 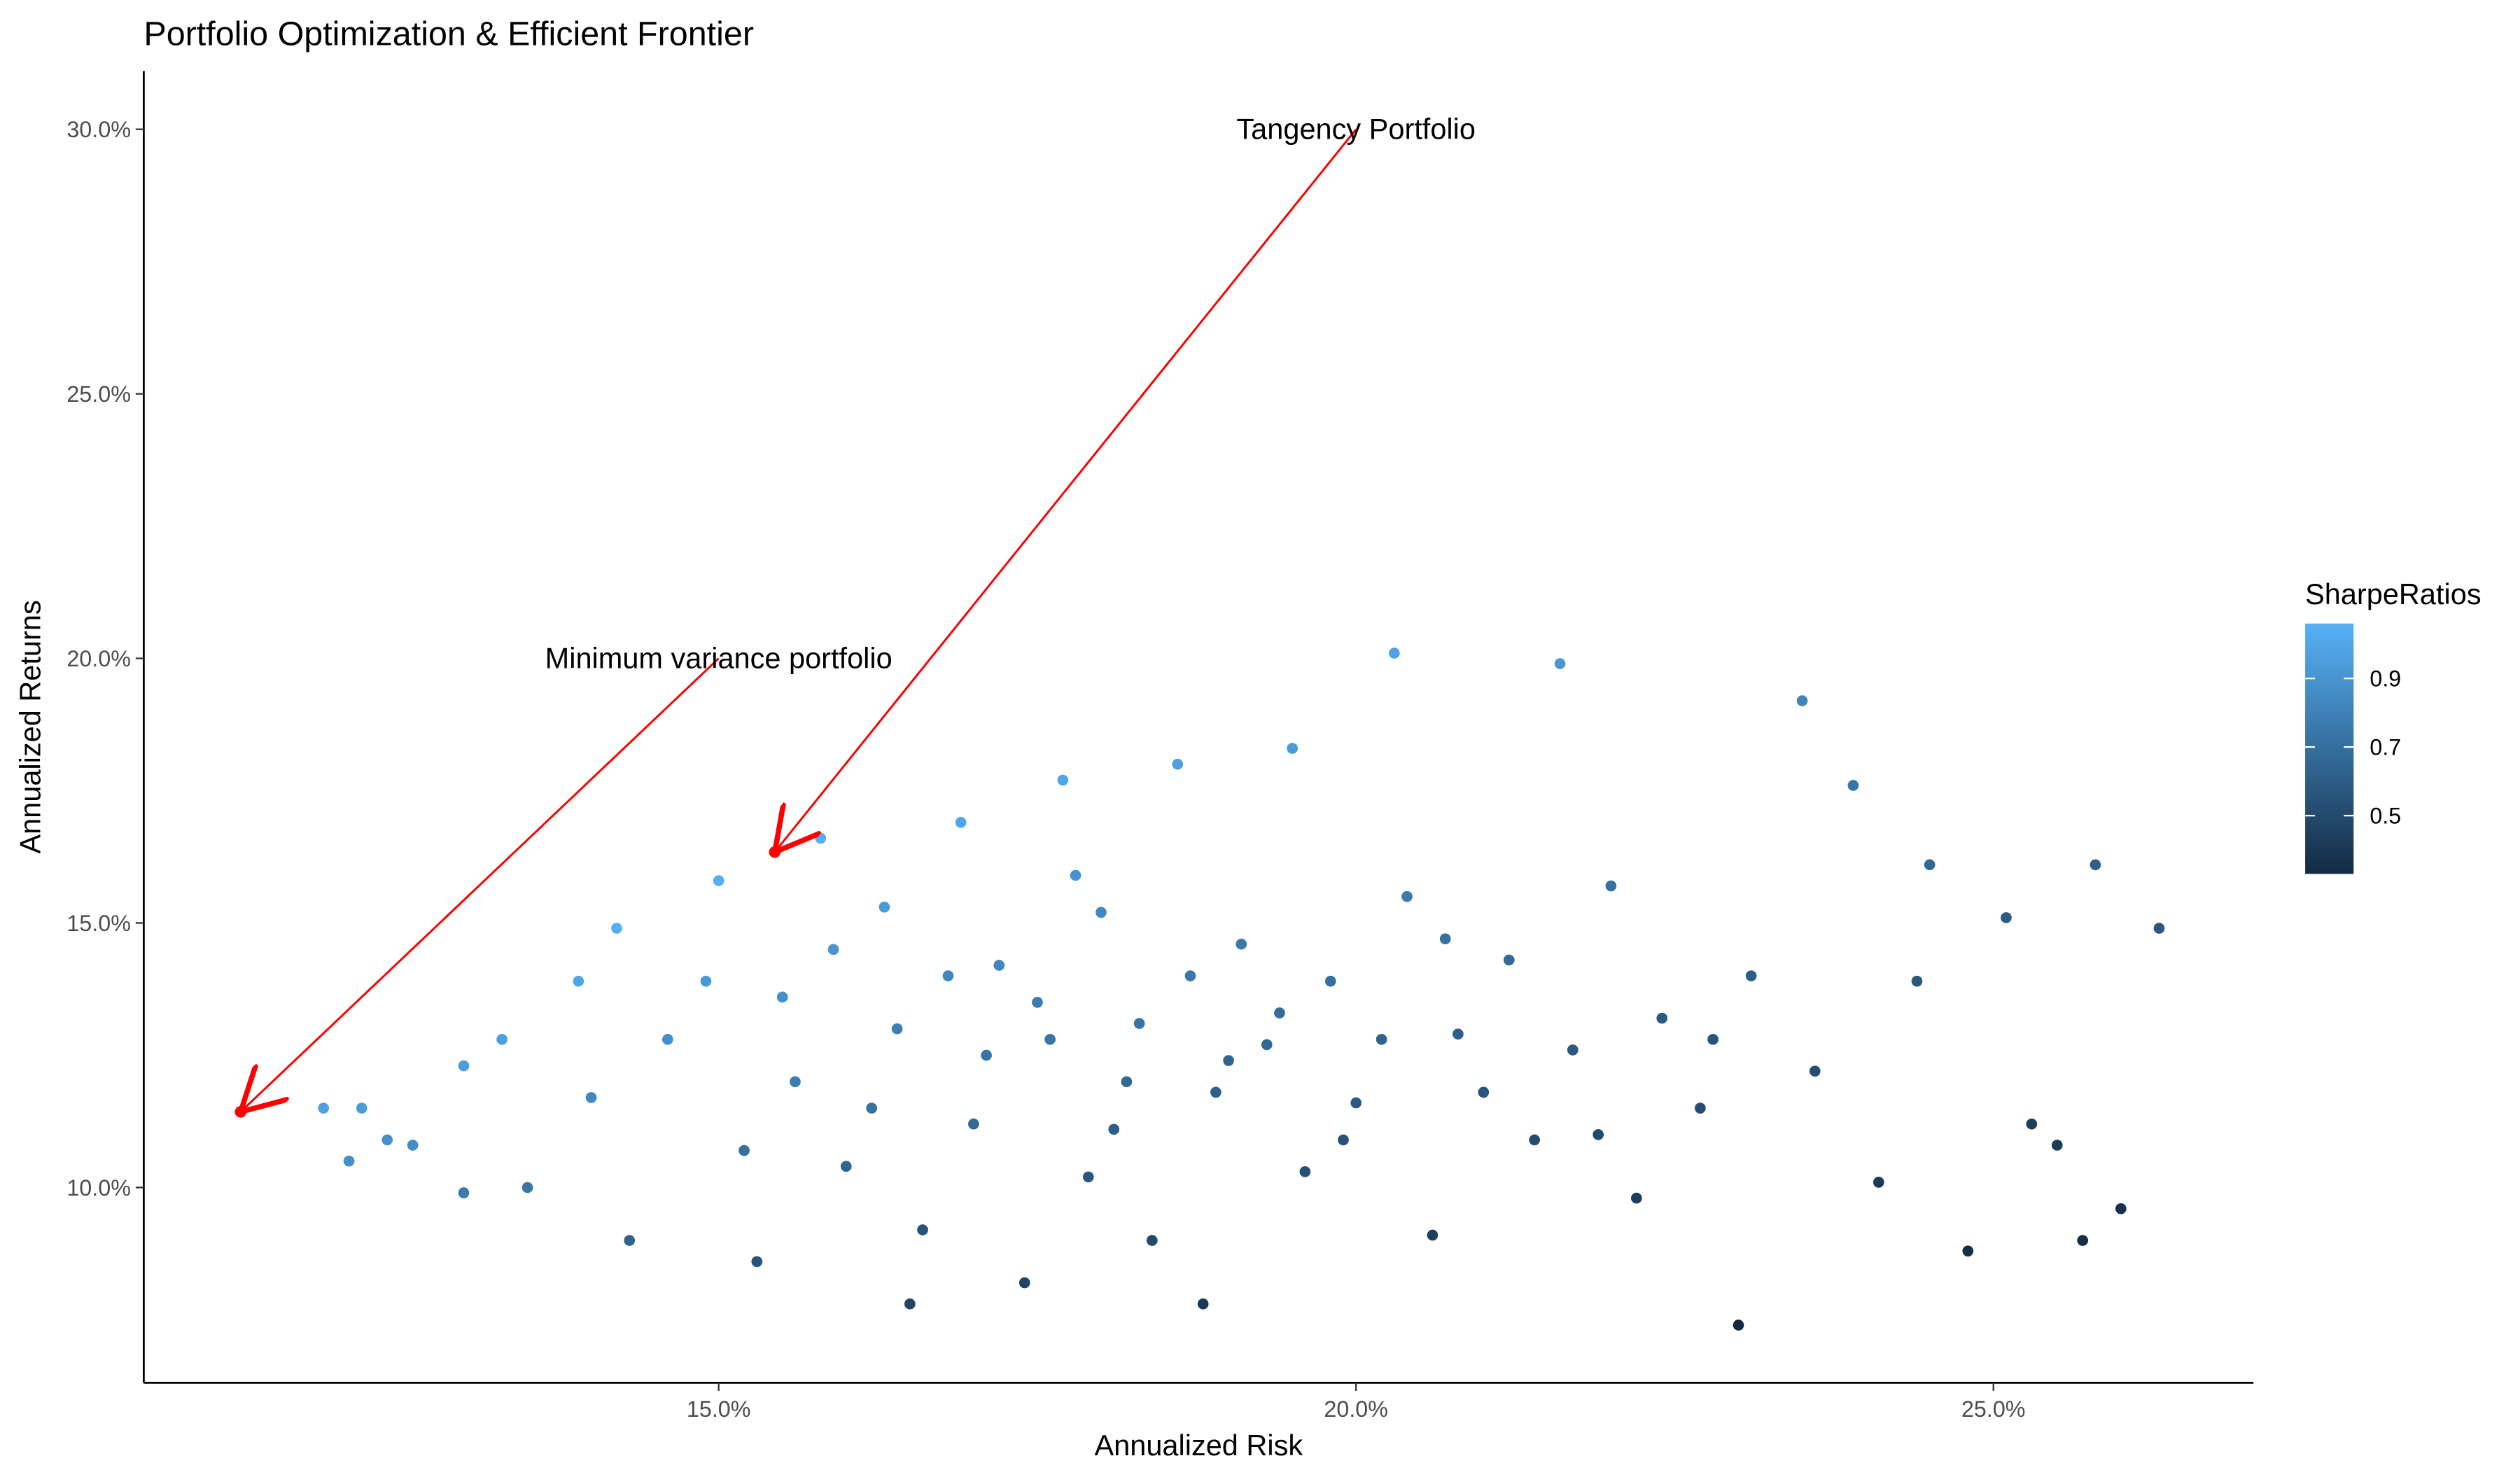 What do you see at coordinates (2385, 747) in the screenshot?
I see `colorbar-label: 0.7` at bounding box center [2385, 747].